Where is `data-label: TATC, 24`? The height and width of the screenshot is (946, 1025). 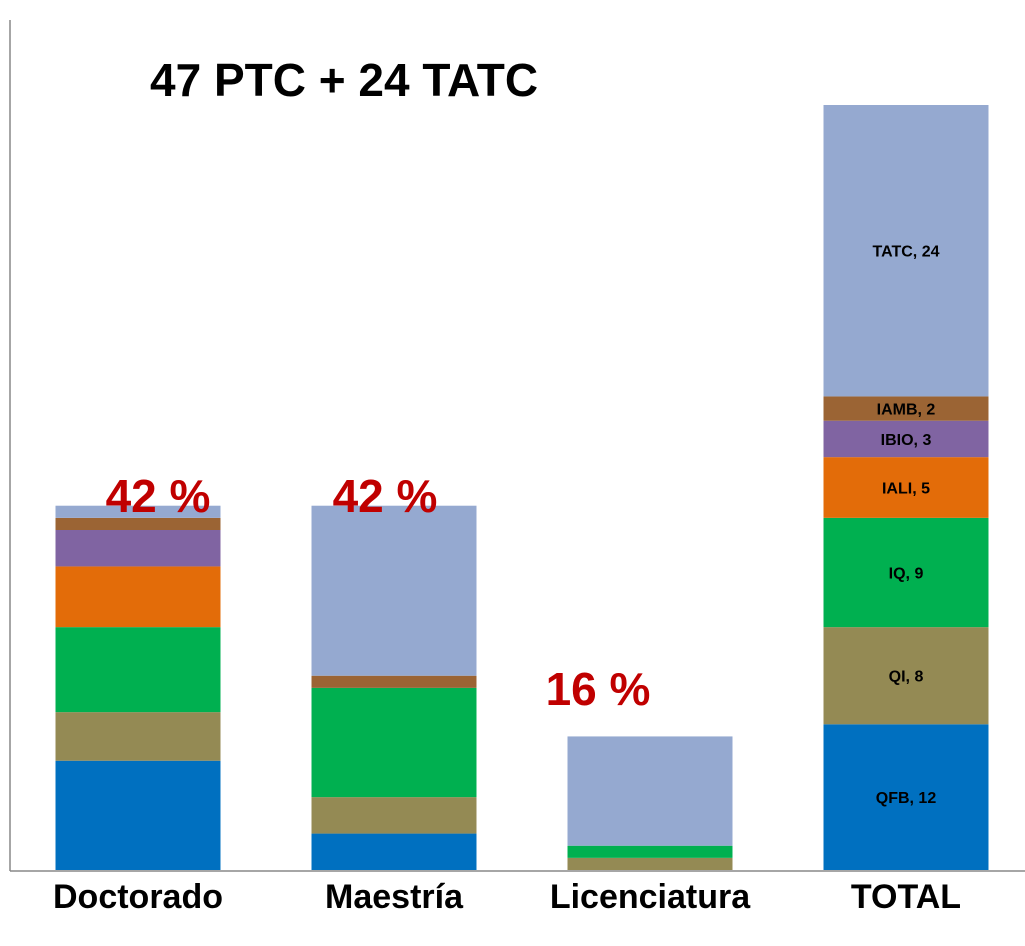
data-label: TATC, 24 is located at coordinates (906, 252).